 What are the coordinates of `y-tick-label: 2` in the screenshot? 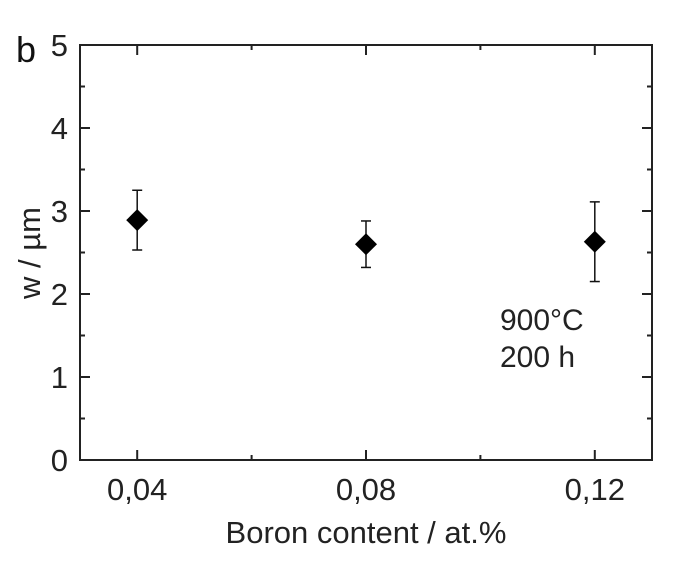 It's located at (59, 294).